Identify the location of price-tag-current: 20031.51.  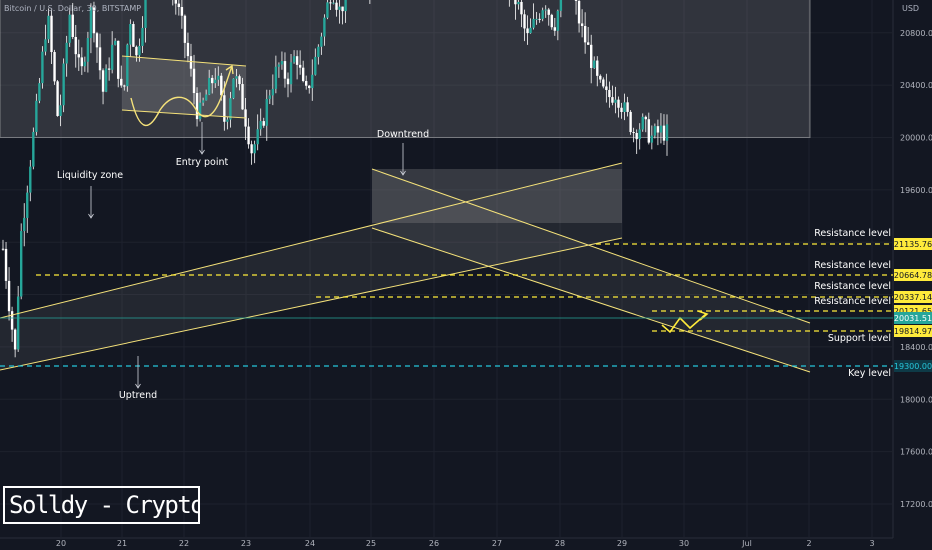
(913, 318).